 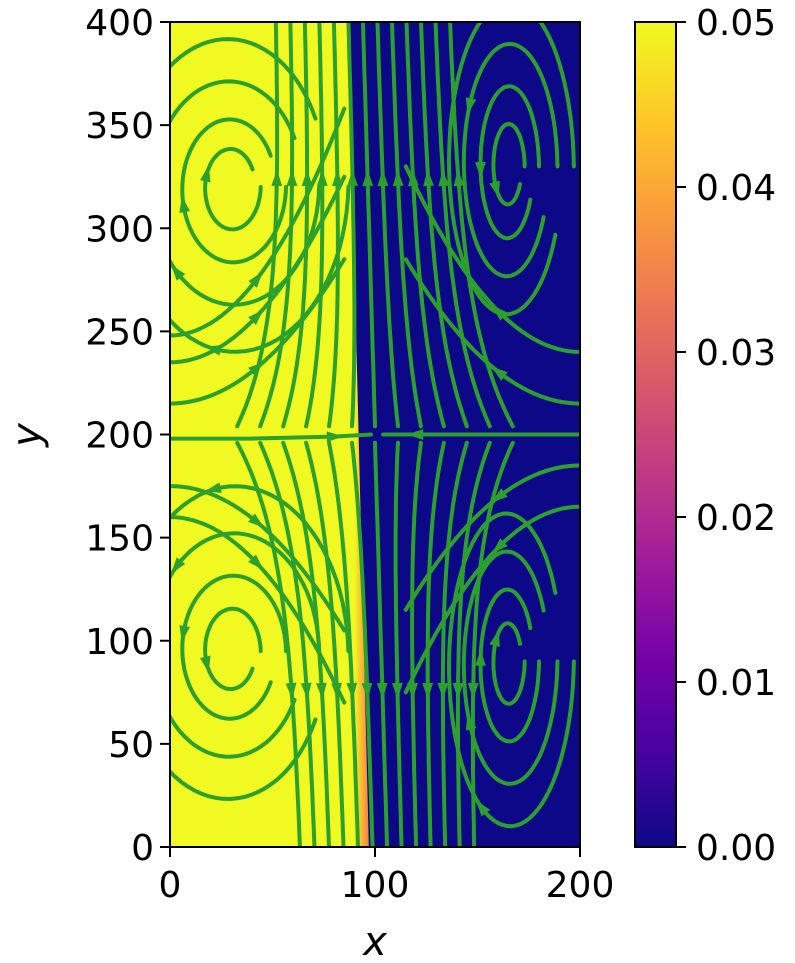 I want to click on x-axis-label: x, so click(x=374, y=941).